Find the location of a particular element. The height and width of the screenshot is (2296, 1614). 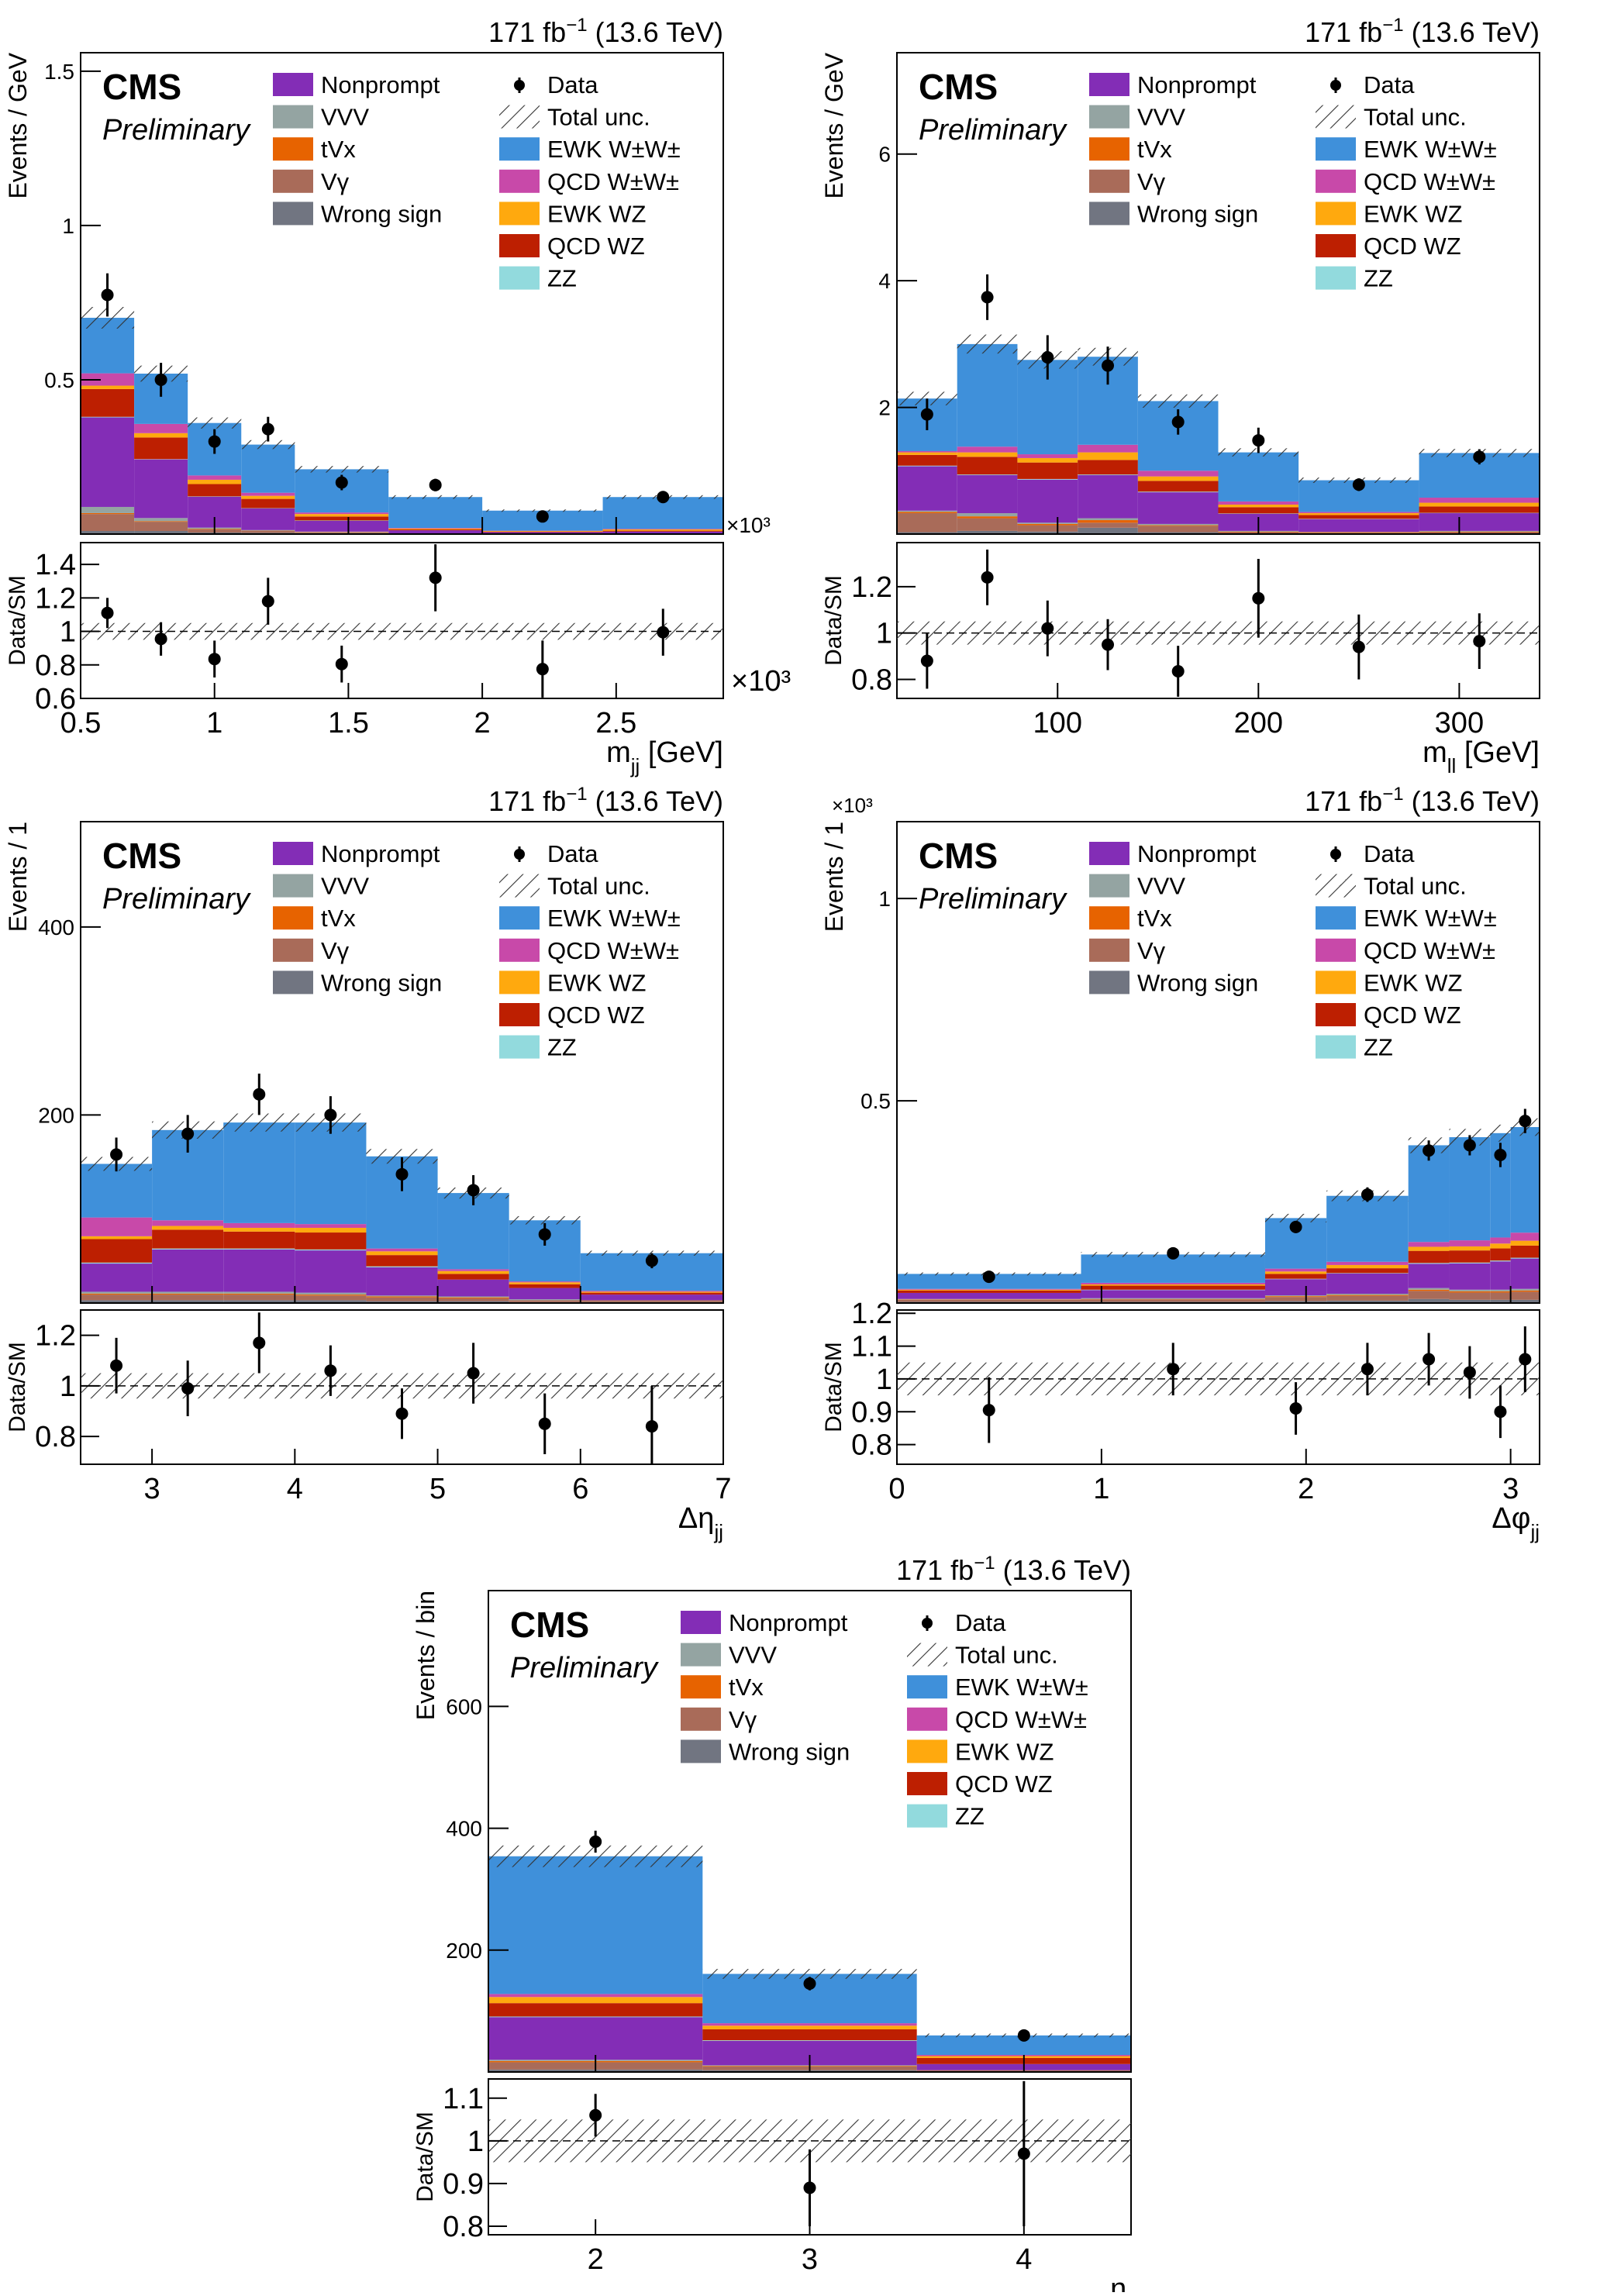

main-plot-area is located at coordinates (1219, 404).